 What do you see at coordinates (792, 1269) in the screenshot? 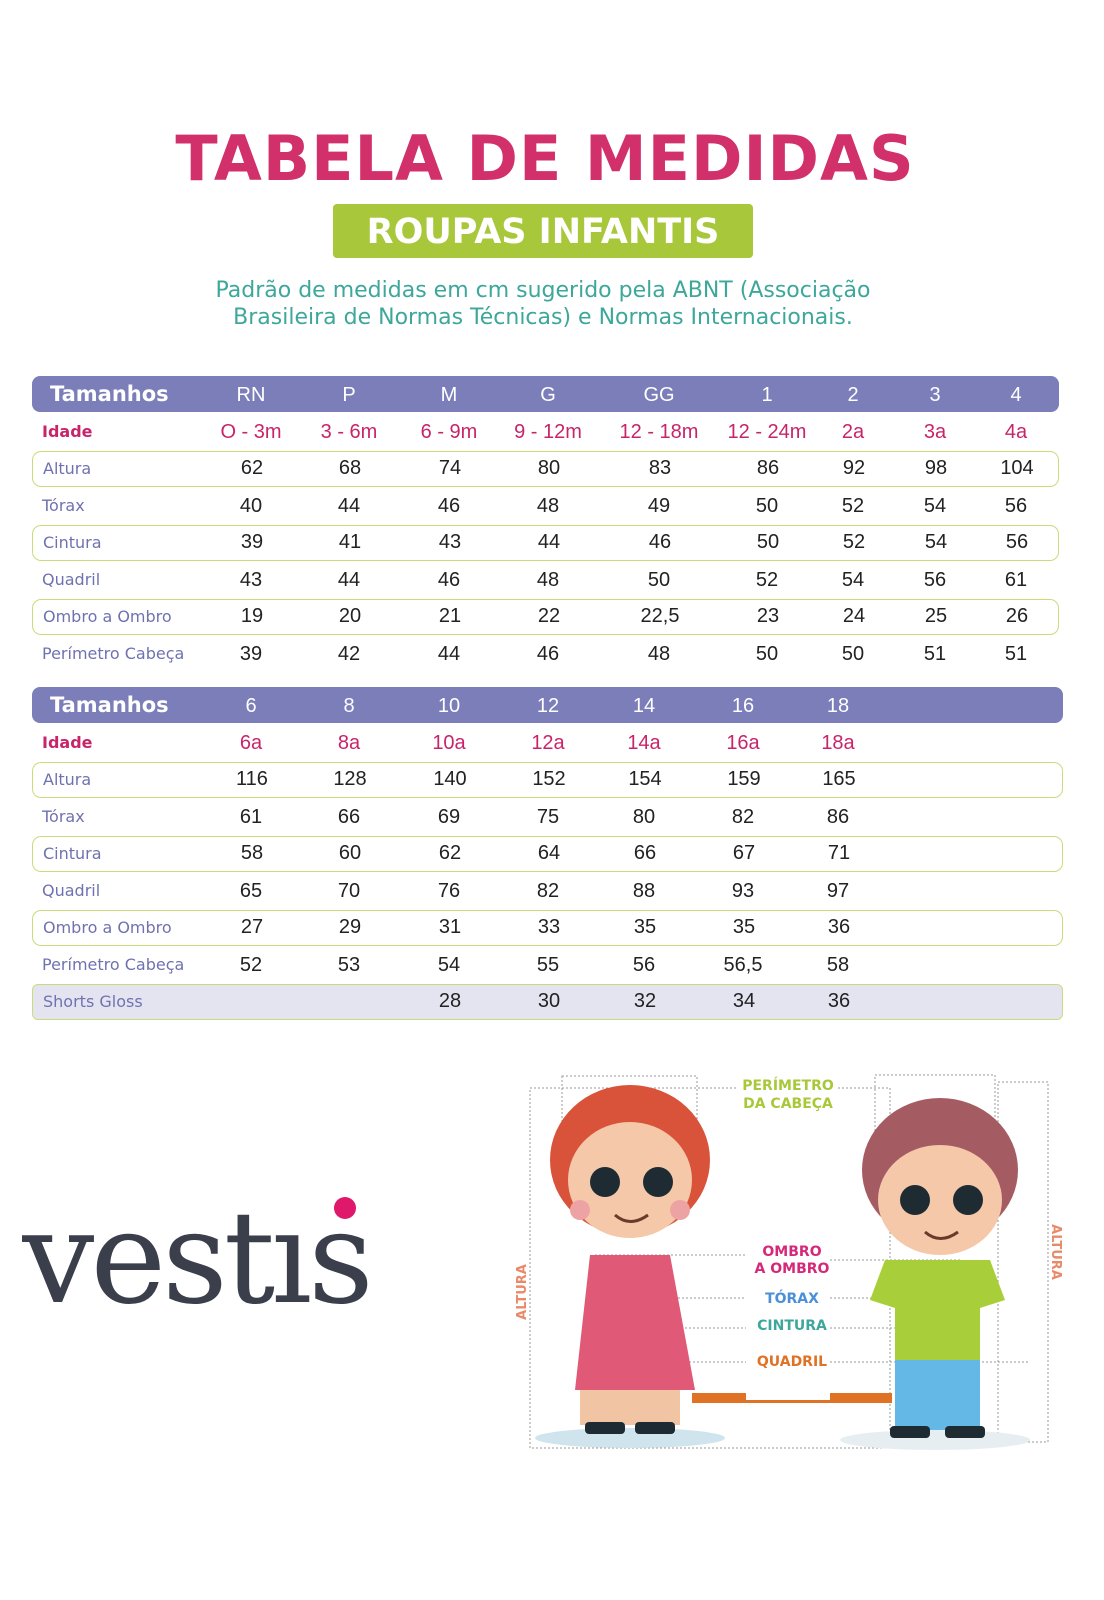
I see `label-ombro-2: A OMBRO` at bounding box center [792, 1269].